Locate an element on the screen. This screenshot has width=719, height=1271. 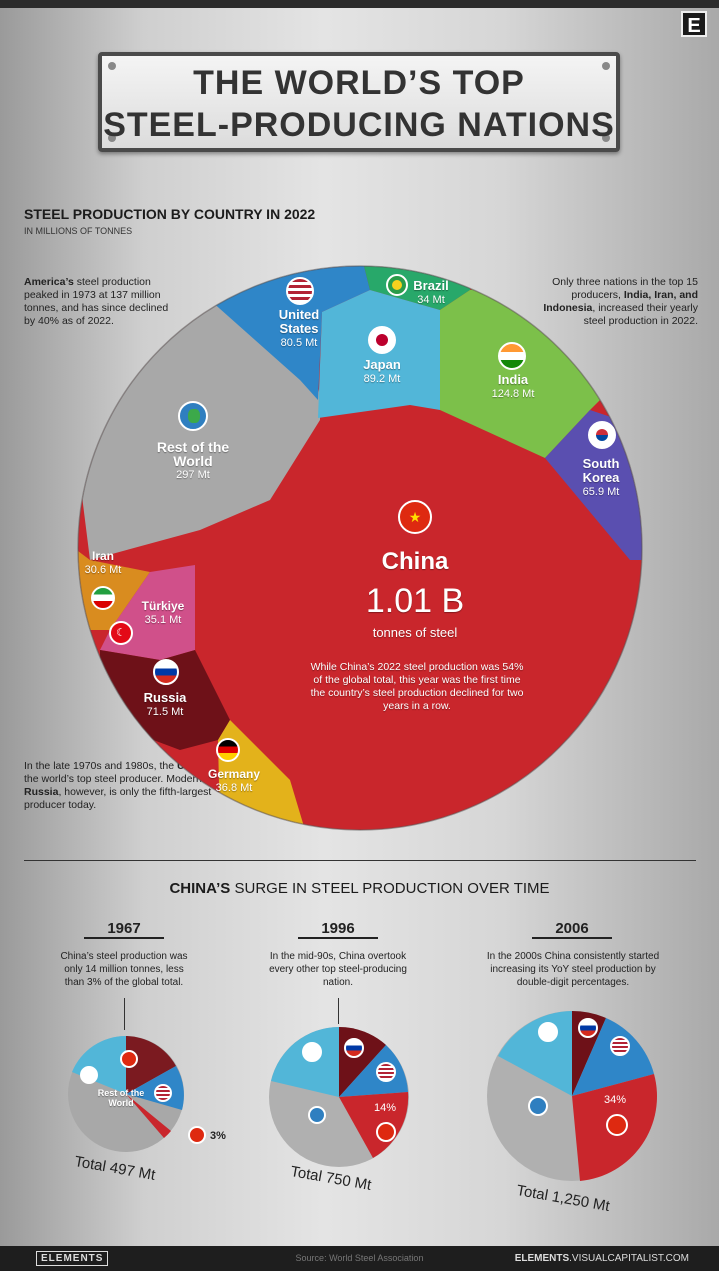
cell-japan is located at coordinates (379, 354).